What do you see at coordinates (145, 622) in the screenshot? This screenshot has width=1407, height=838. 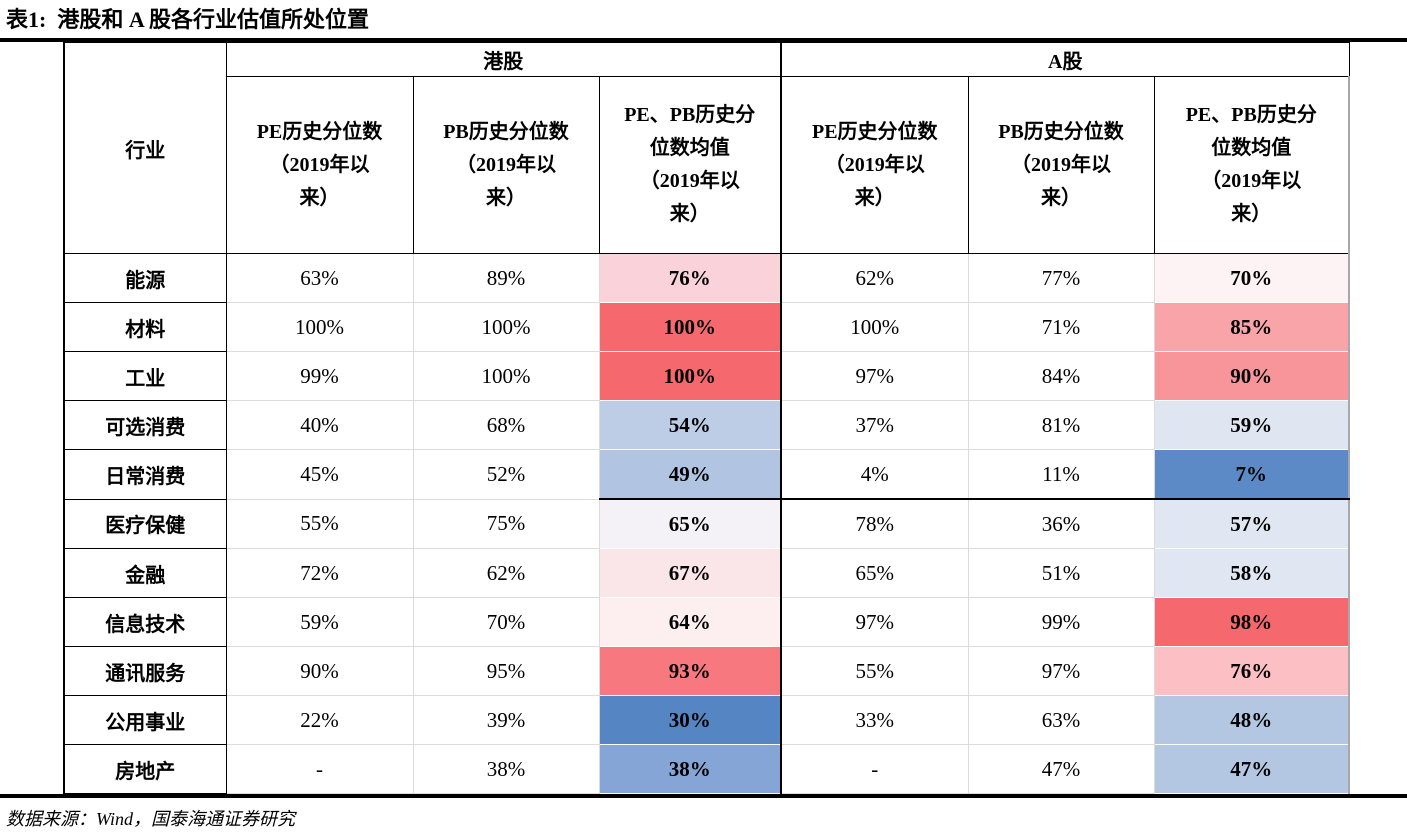 I see `industry-cell: 信息技术` at bounding box center [145, 622].